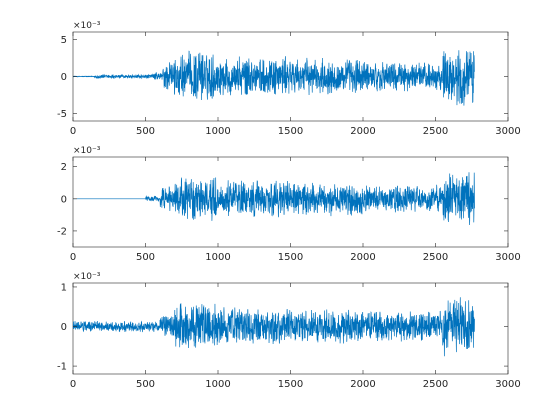  What do you see at coordinates (64, 287) in the screenshot?
I see `y-tick-label: 1` at bounding box center [64, 287].